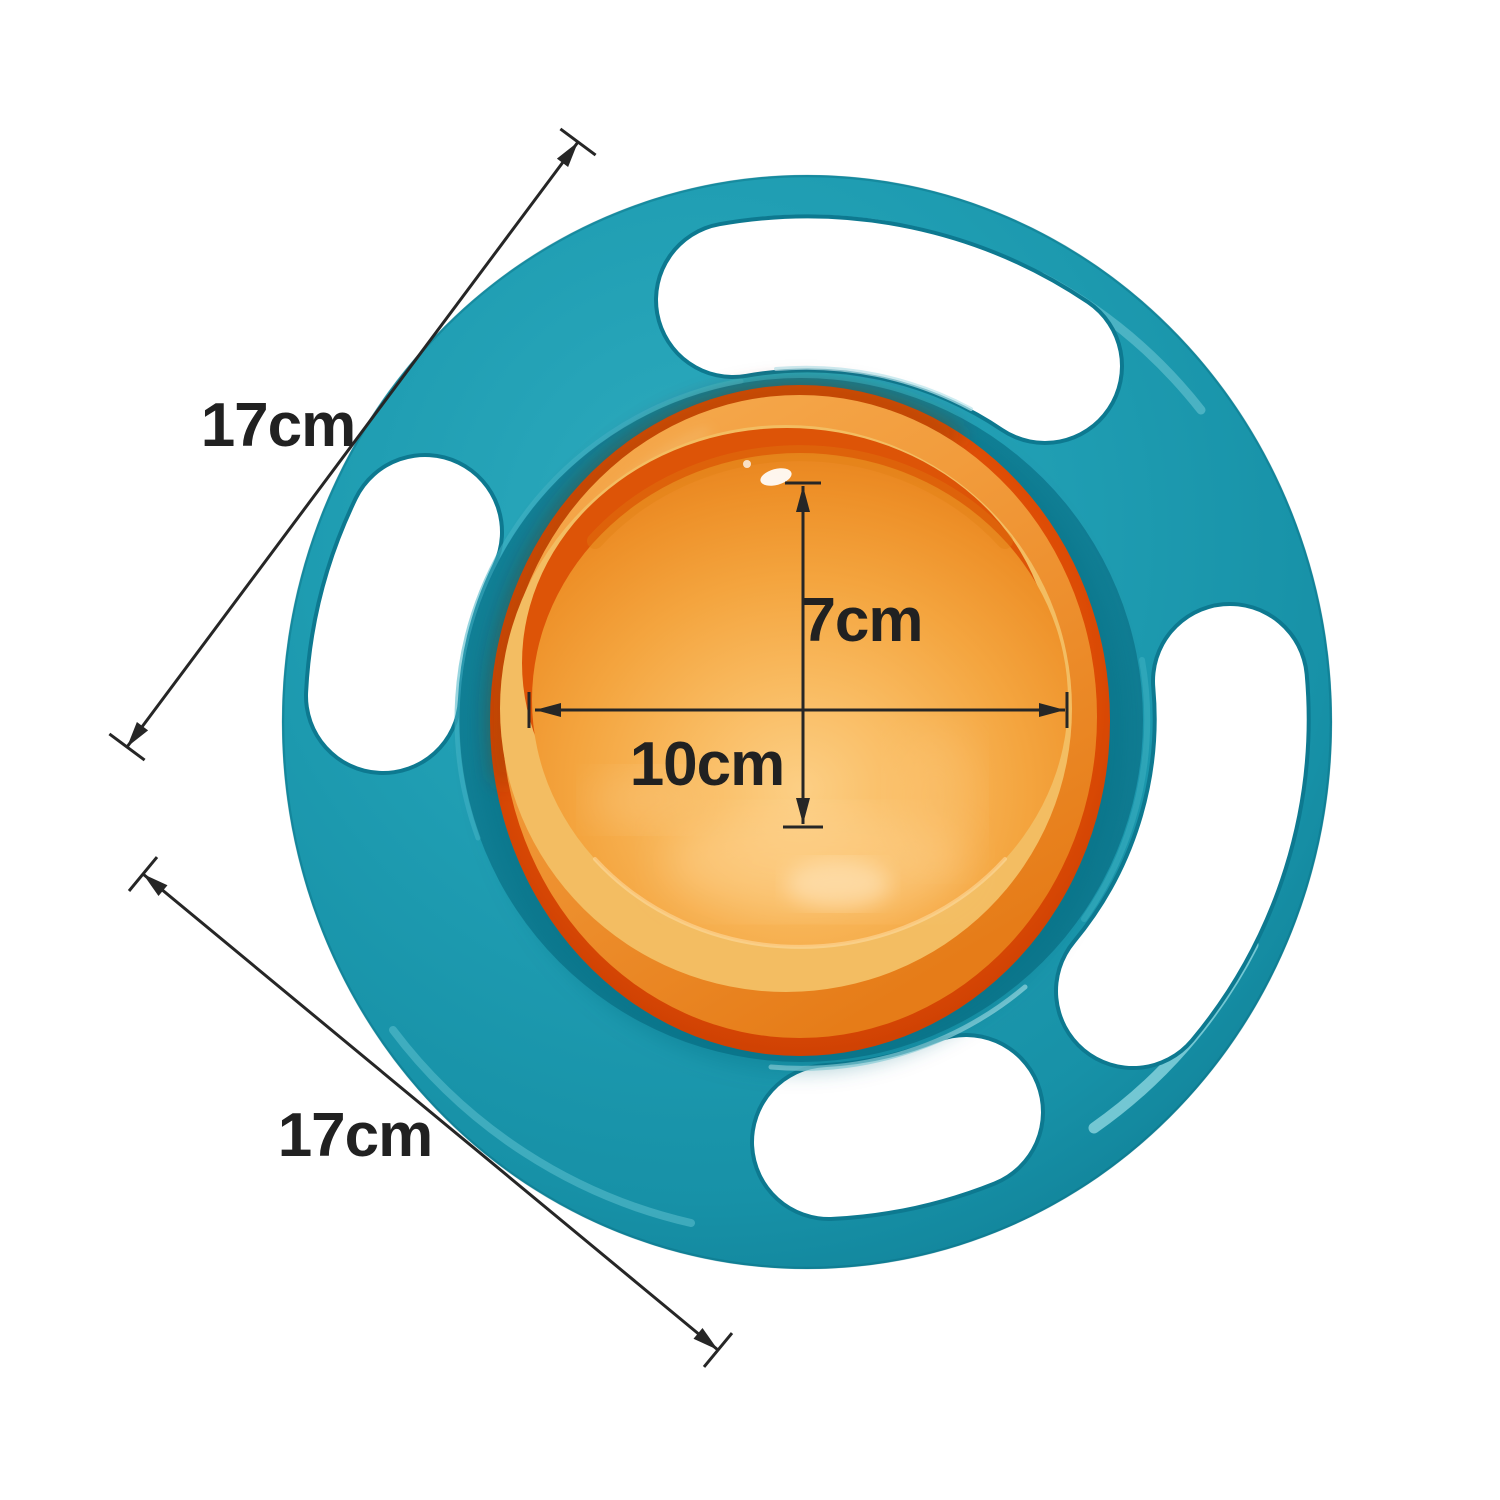  I want to click on bowl-glare-spot, so click(838, 884).